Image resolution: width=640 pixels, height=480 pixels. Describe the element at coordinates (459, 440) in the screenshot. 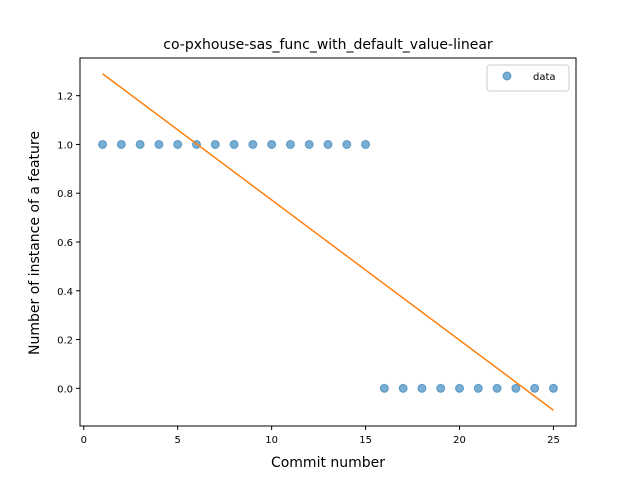

I see `x-tick-label: 20` at that location.